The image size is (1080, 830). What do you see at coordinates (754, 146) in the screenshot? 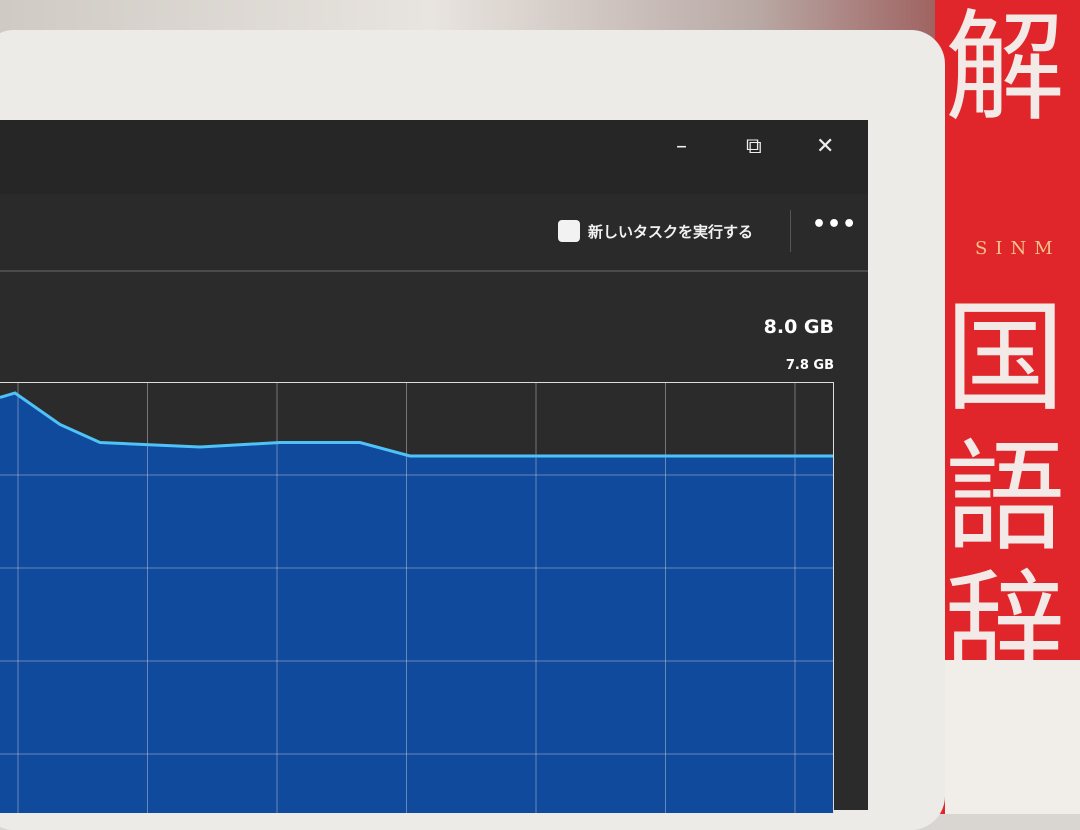
I see `restore-icon: ⧉` at bounding box center [754, 146].